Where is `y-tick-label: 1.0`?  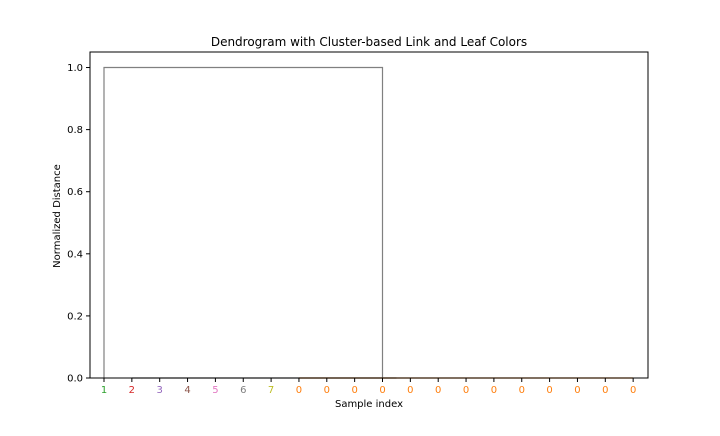
y-tick-label: 1.0 is located at coordinates (75, 68).